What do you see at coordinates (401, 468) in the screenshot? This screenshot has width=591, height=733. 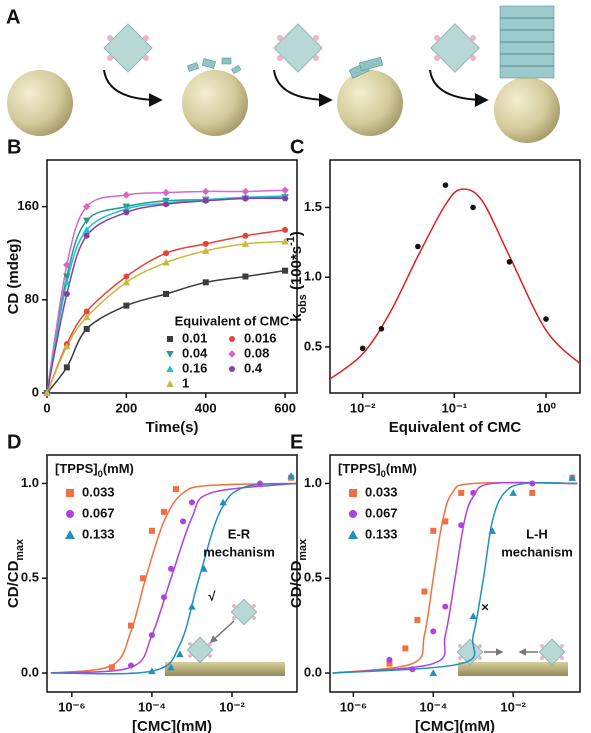 I see `legend-title-part: (mM)` at bounding box center [401, 468].